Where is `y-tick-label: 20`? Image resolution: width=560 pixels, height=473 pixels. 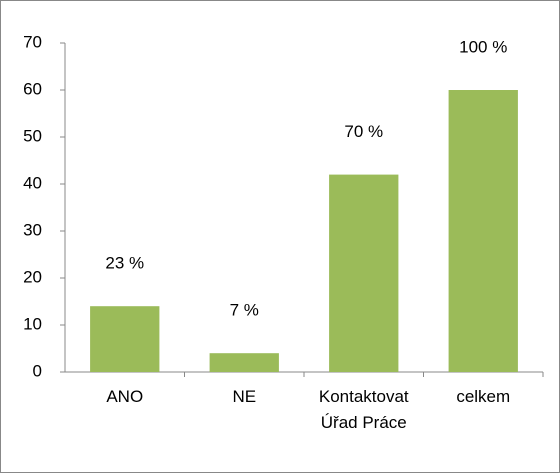 y-tick-label: 20 is located at coordinates (32, 276).